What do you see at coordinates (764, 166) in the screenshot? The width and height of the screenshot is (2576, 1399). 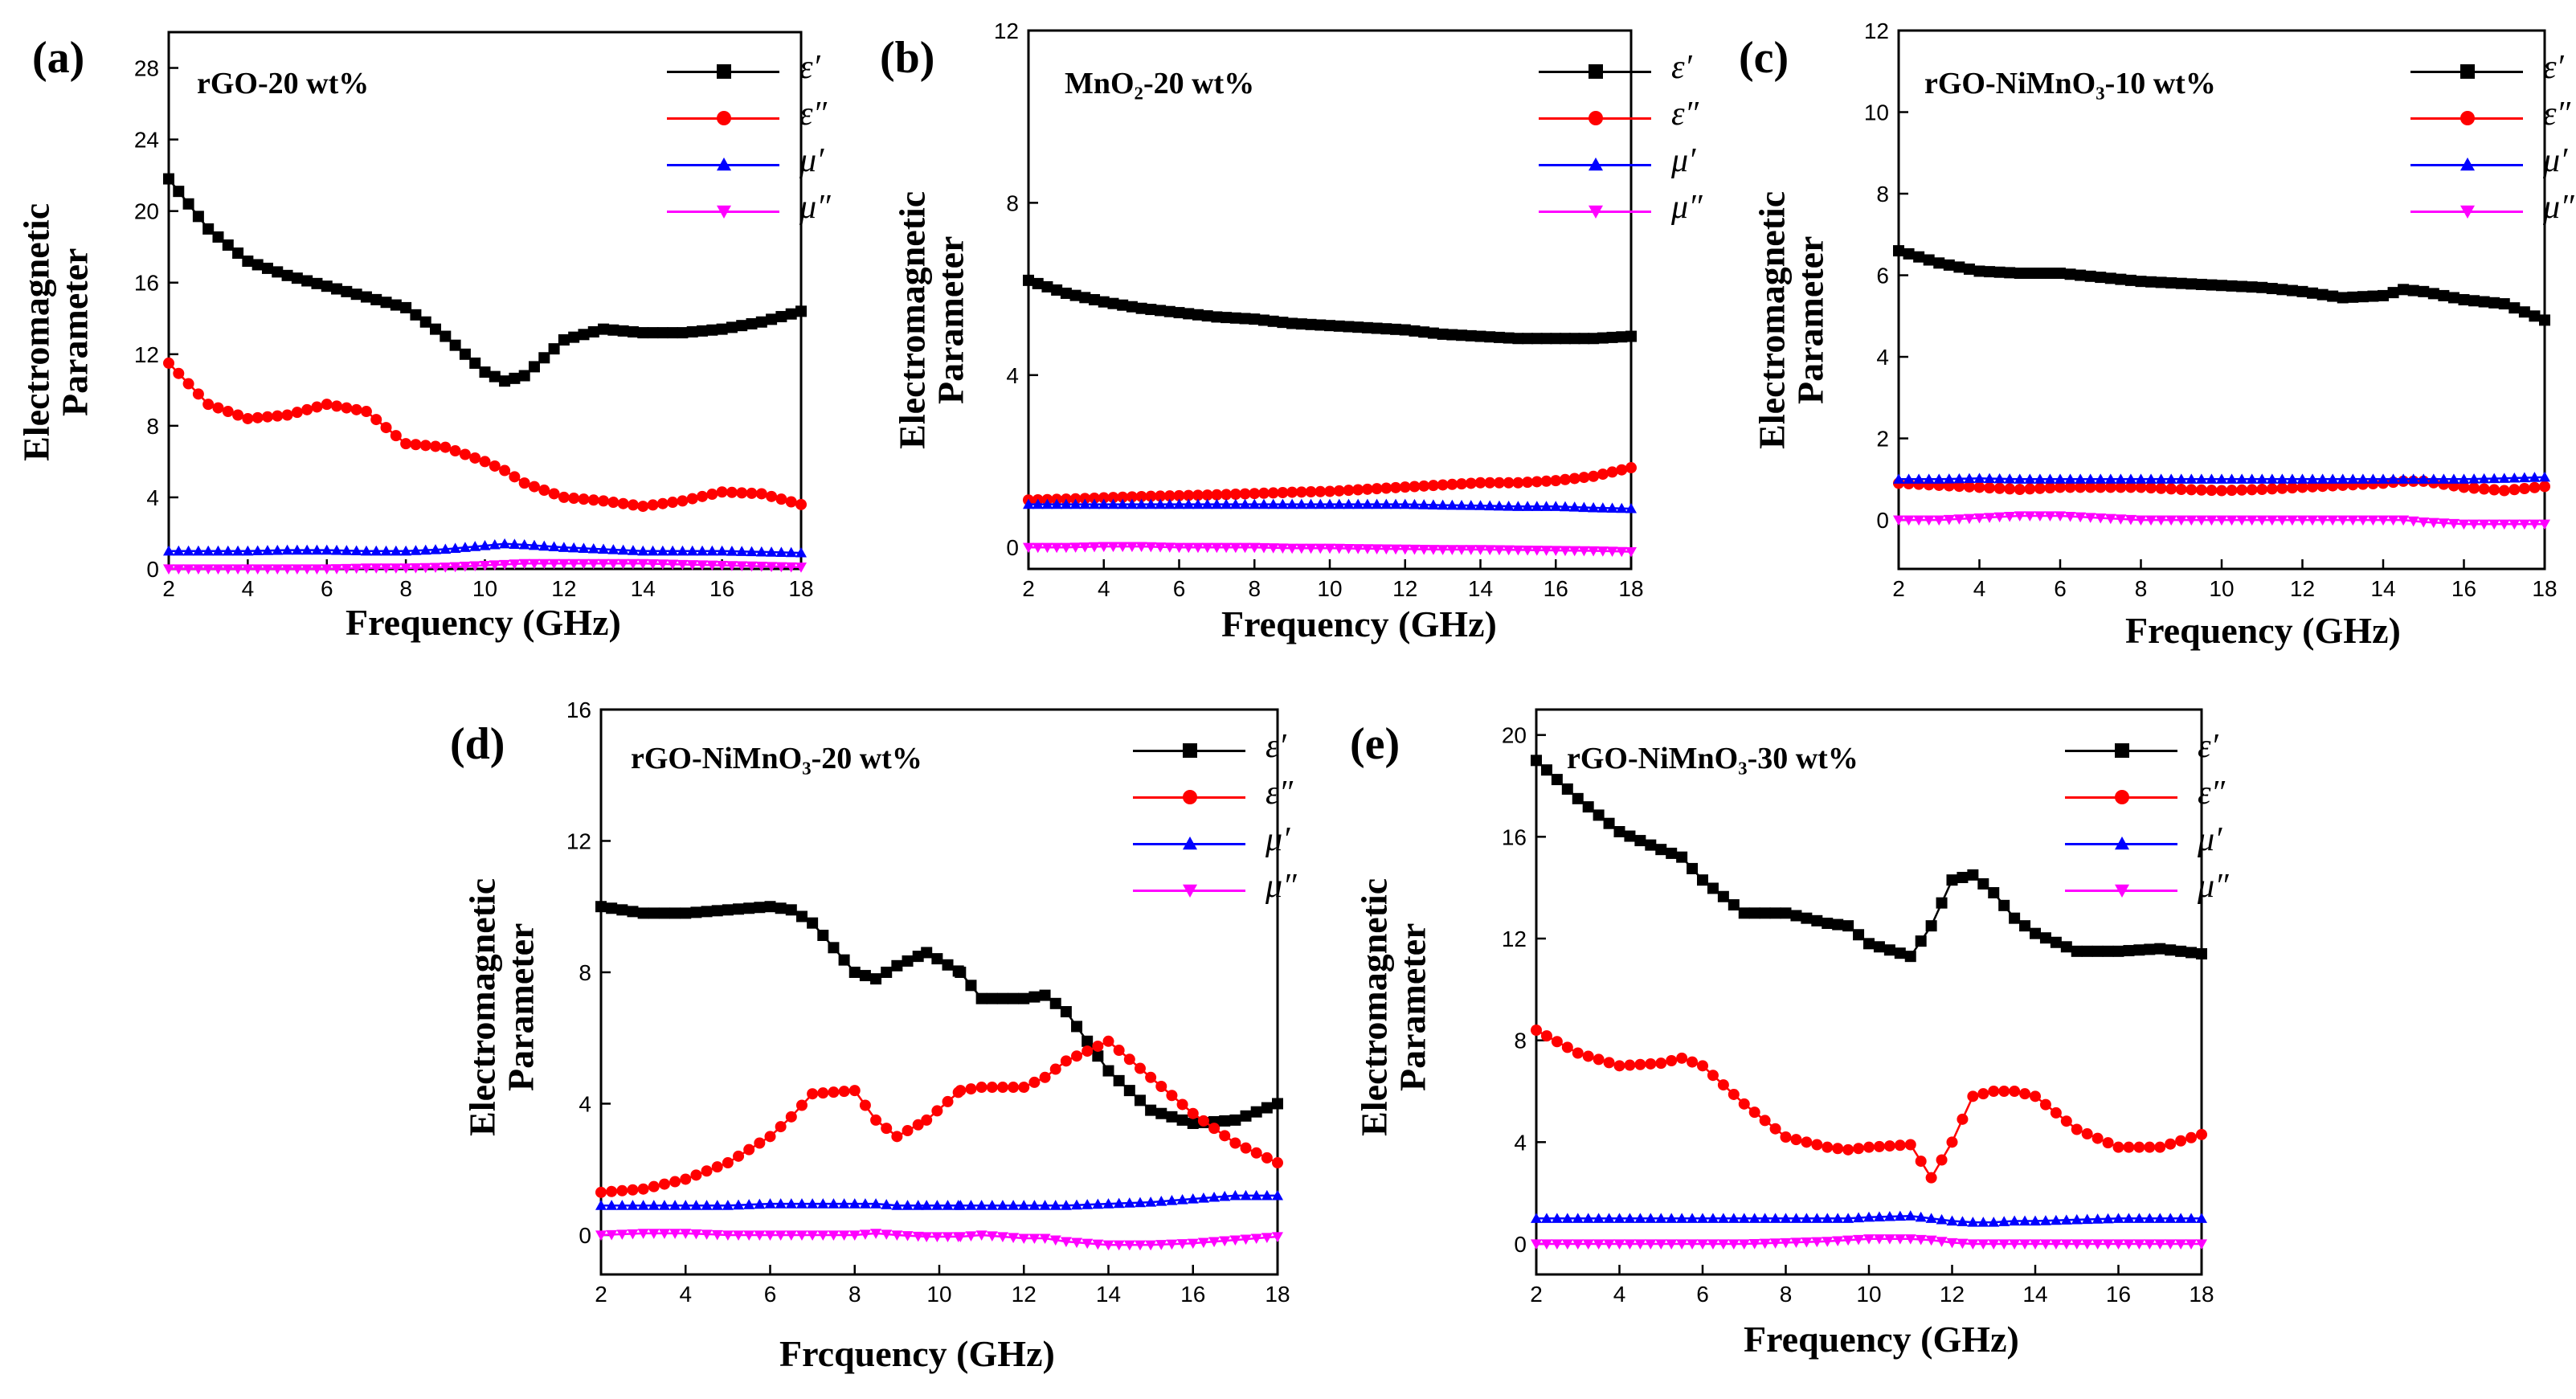 I see `legend-item-mu-real: μ′` at bounding box center [764, 166].